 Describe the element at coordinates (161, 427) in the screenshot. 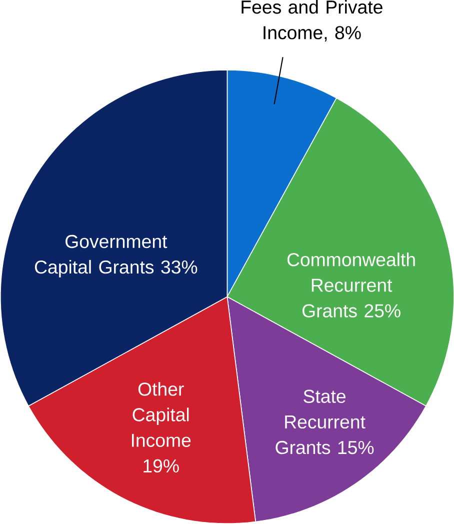

I see `slice-label: Other Capital Income 19%` at that location.